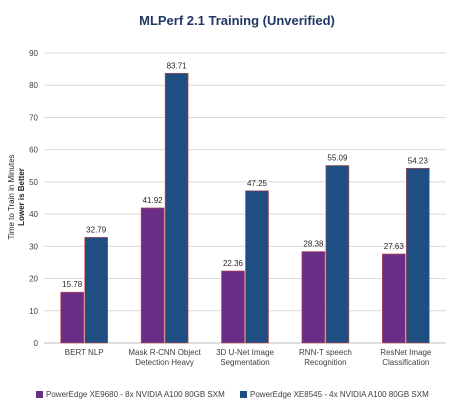 This screenshot has width=474, height=410. What do you see at coordinates (33, 198) in the screenshot?
I see `y-axis-ticks: 0 10 20 30 40 50 60 70 80 90` at bounding box center [33, 198].